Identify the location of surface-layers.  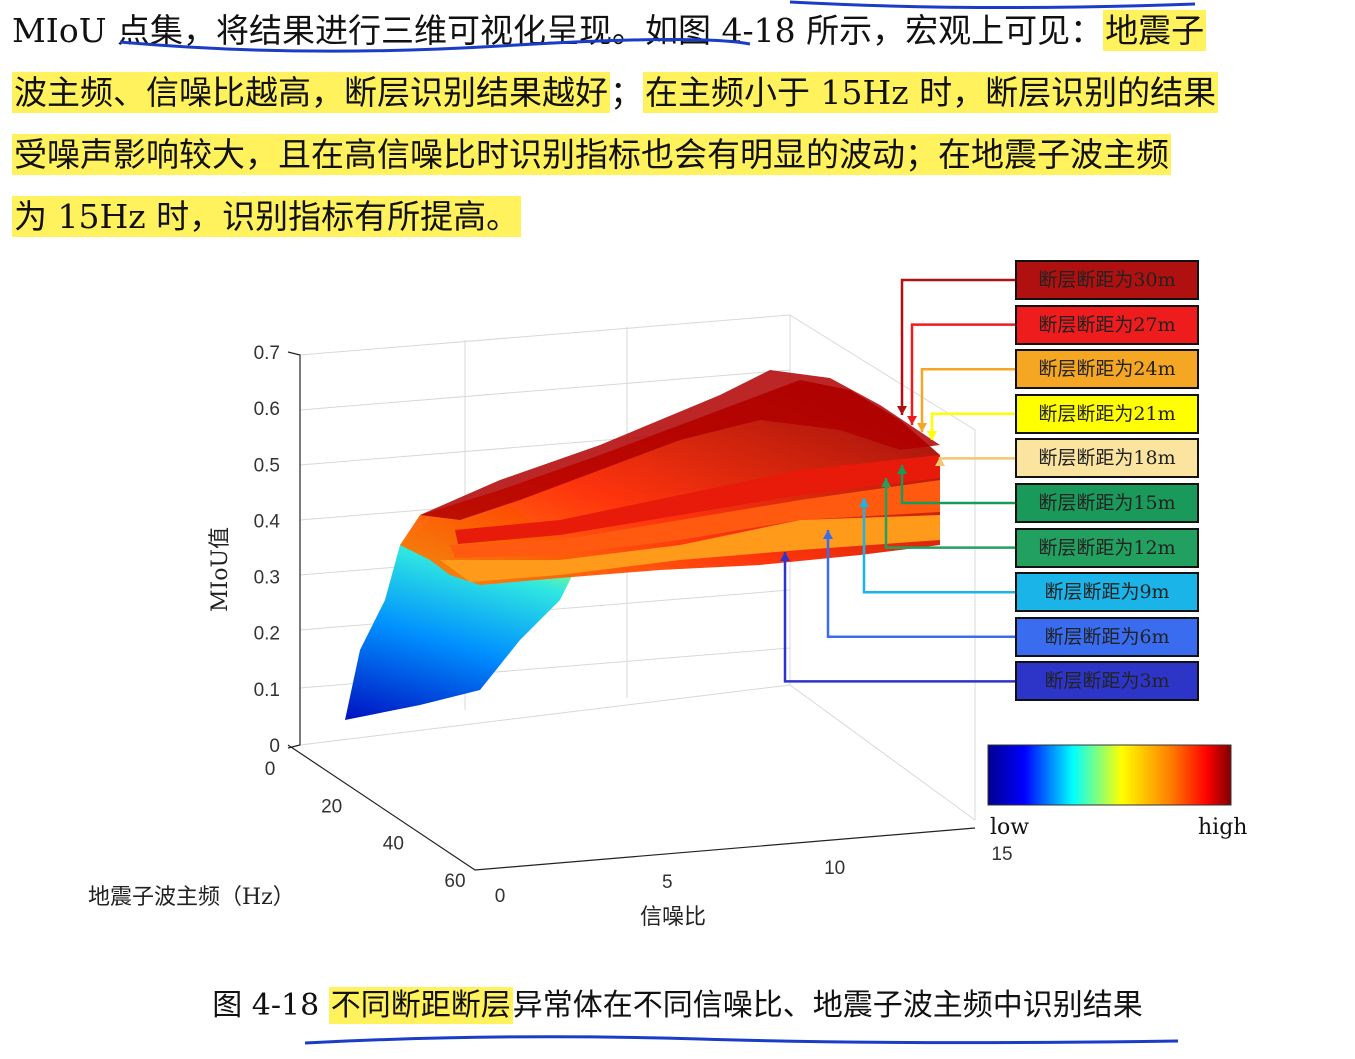
(642, 545).